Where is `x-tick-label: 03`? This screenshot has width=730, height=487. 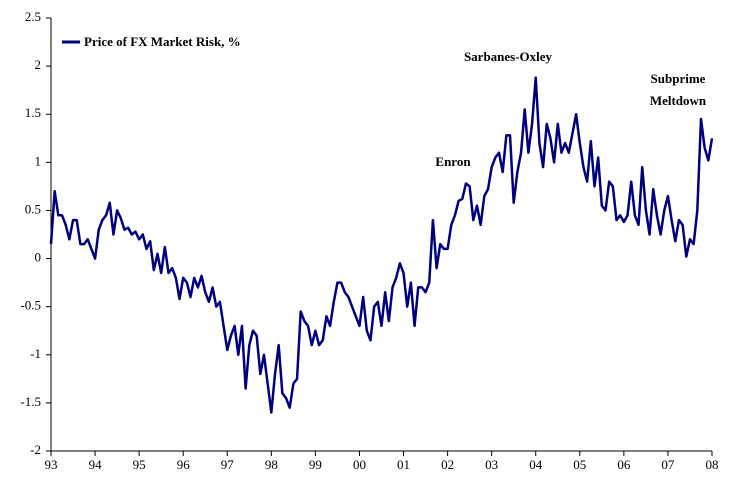 x-tick-label: 03 is located at coordinates (491, 464).